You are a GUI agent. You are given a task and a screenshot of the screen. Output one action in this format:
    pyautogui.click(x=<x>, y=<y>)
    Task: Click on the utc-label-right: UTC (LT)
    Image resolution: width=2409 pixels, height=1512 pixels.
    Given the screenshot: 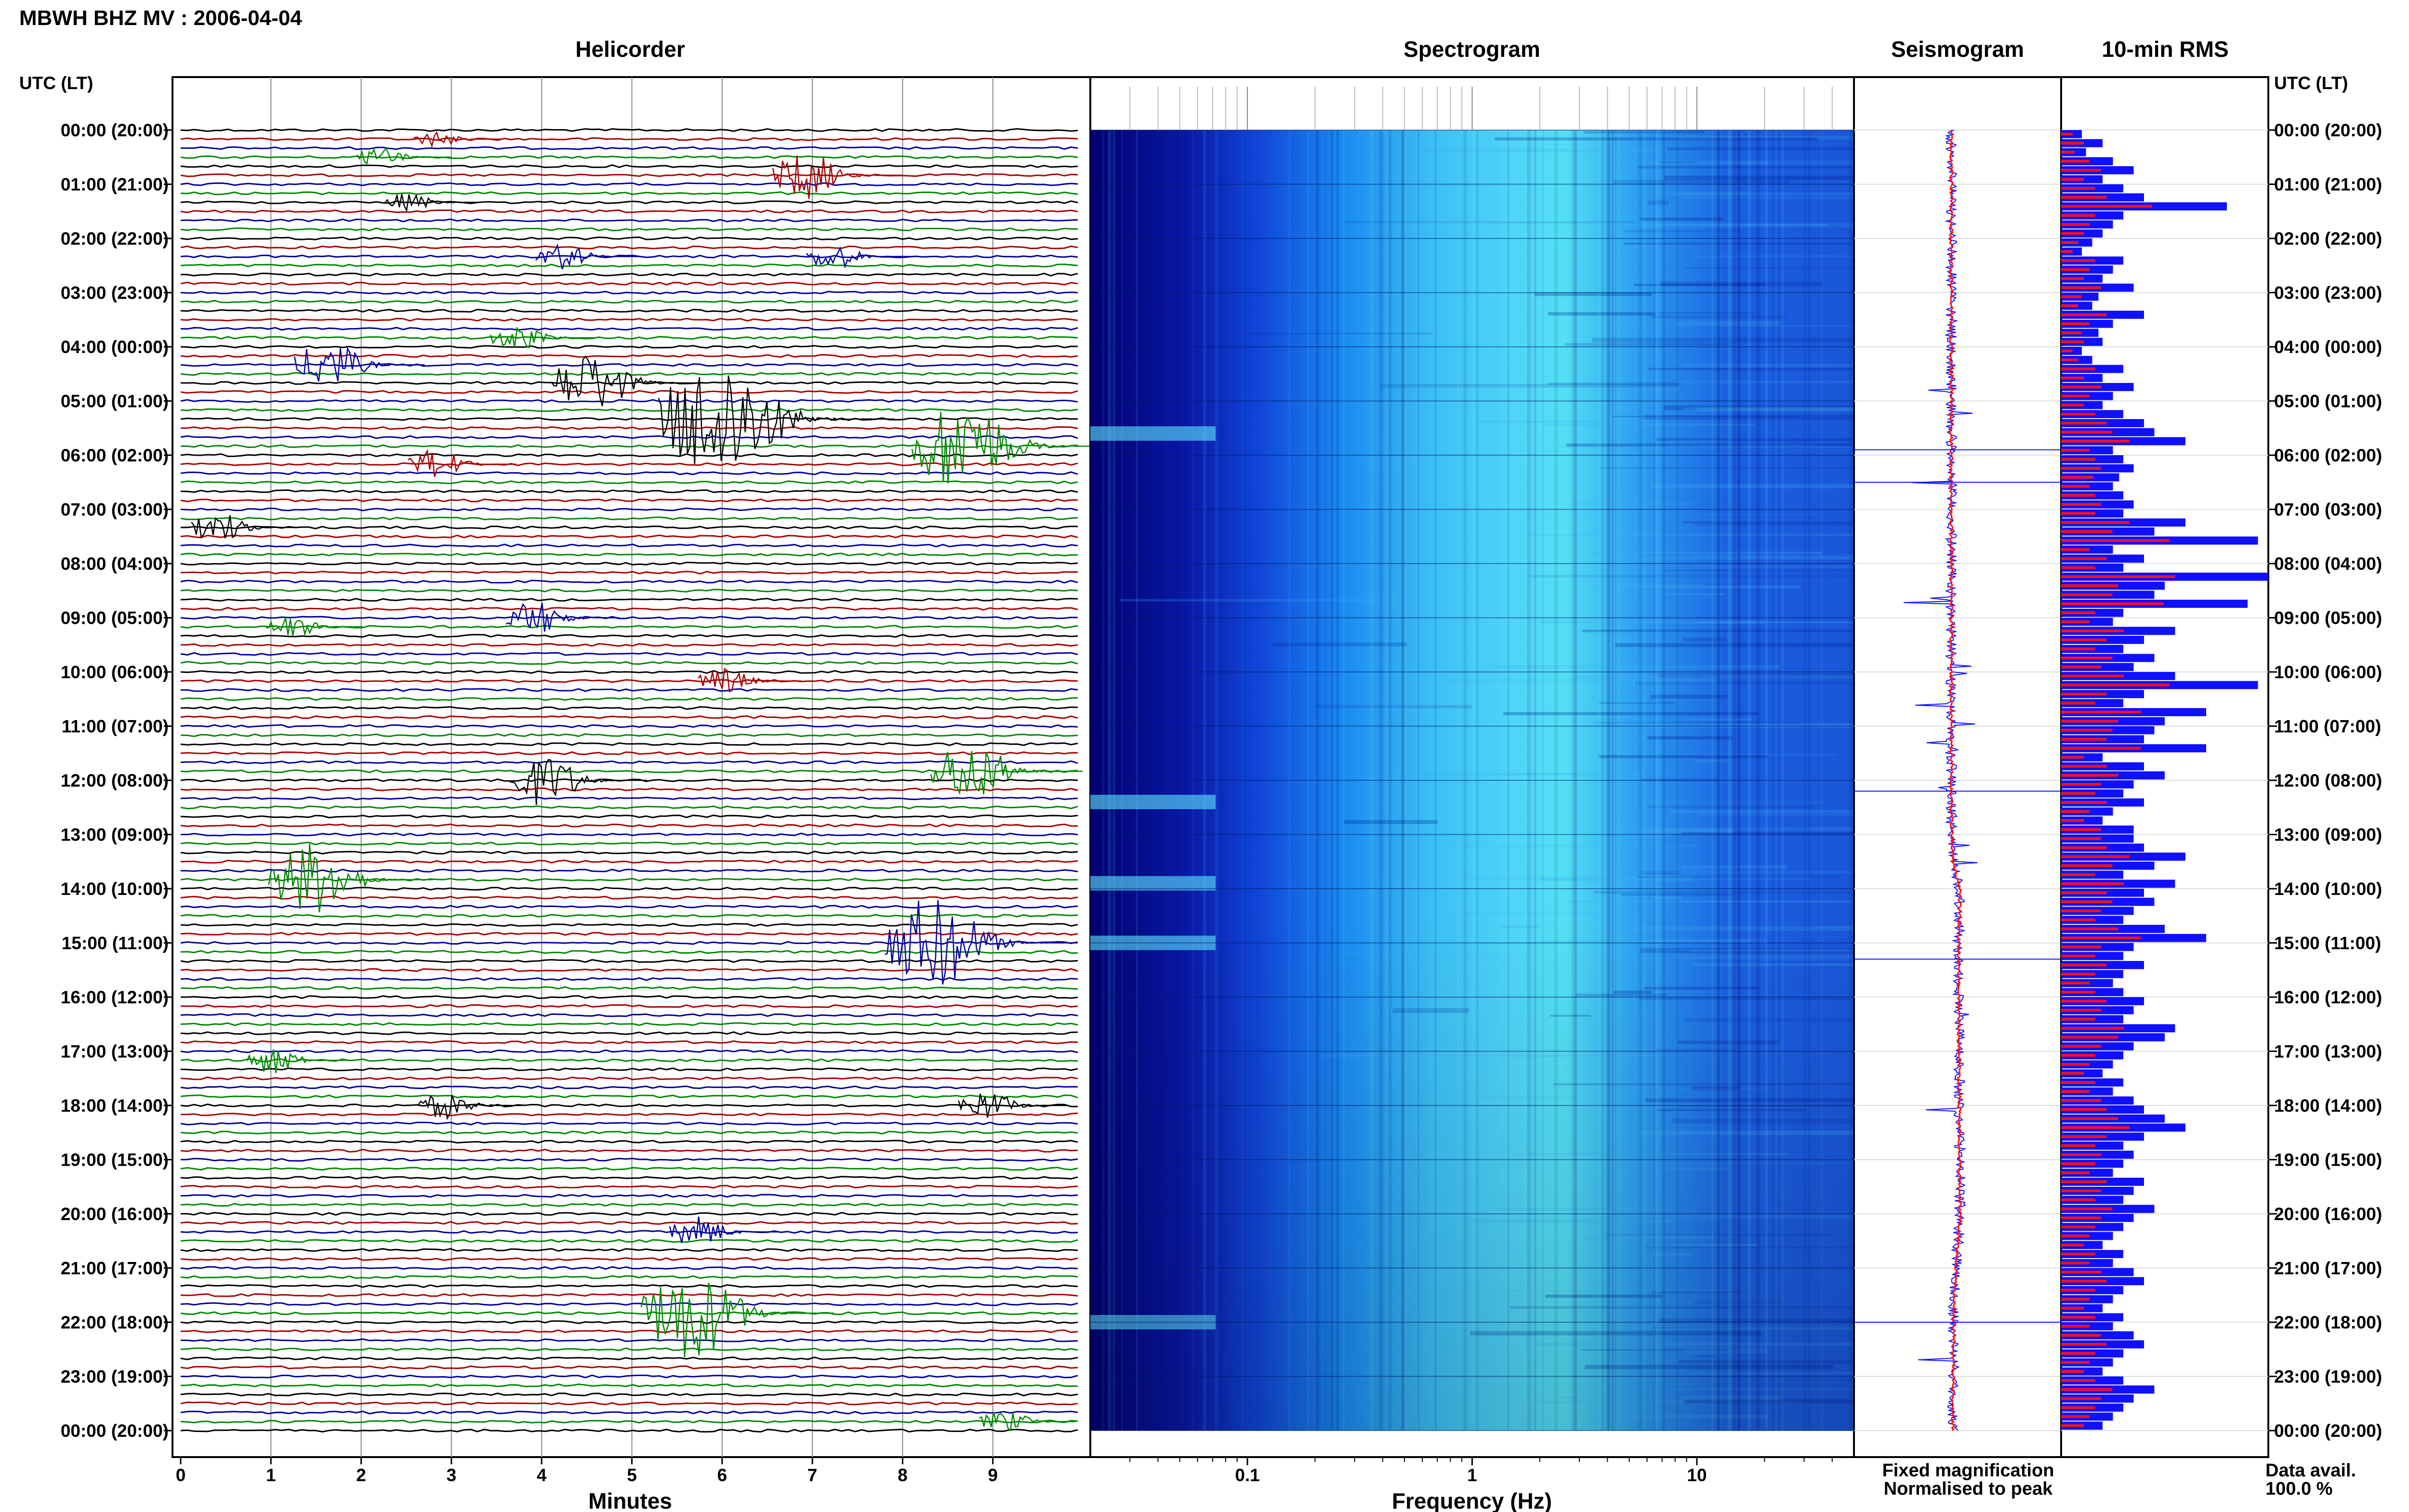 What is the action you would take?
    pyautogui.click(x=2311, y=83)
    